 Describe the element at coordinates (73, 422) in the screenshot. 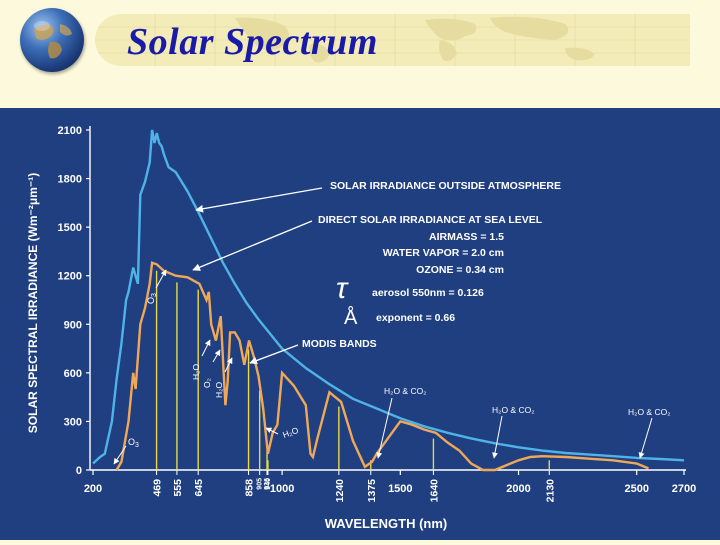

I see `y-tick-label: 300` at that location.